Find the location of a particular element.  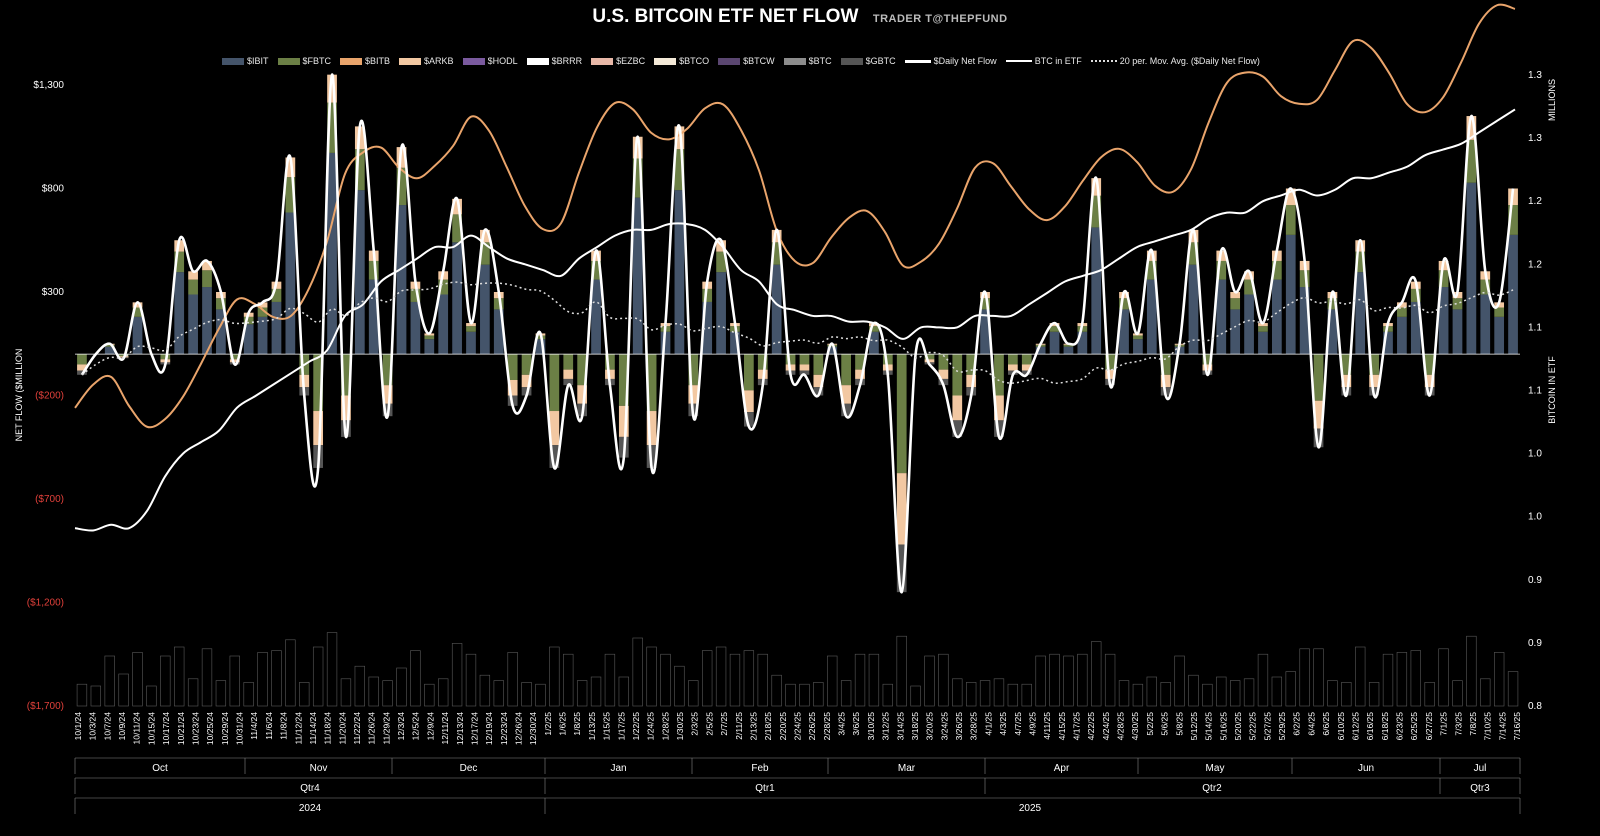

x-tick-label: 5/22/25 is located at coordinates (1253, 726).